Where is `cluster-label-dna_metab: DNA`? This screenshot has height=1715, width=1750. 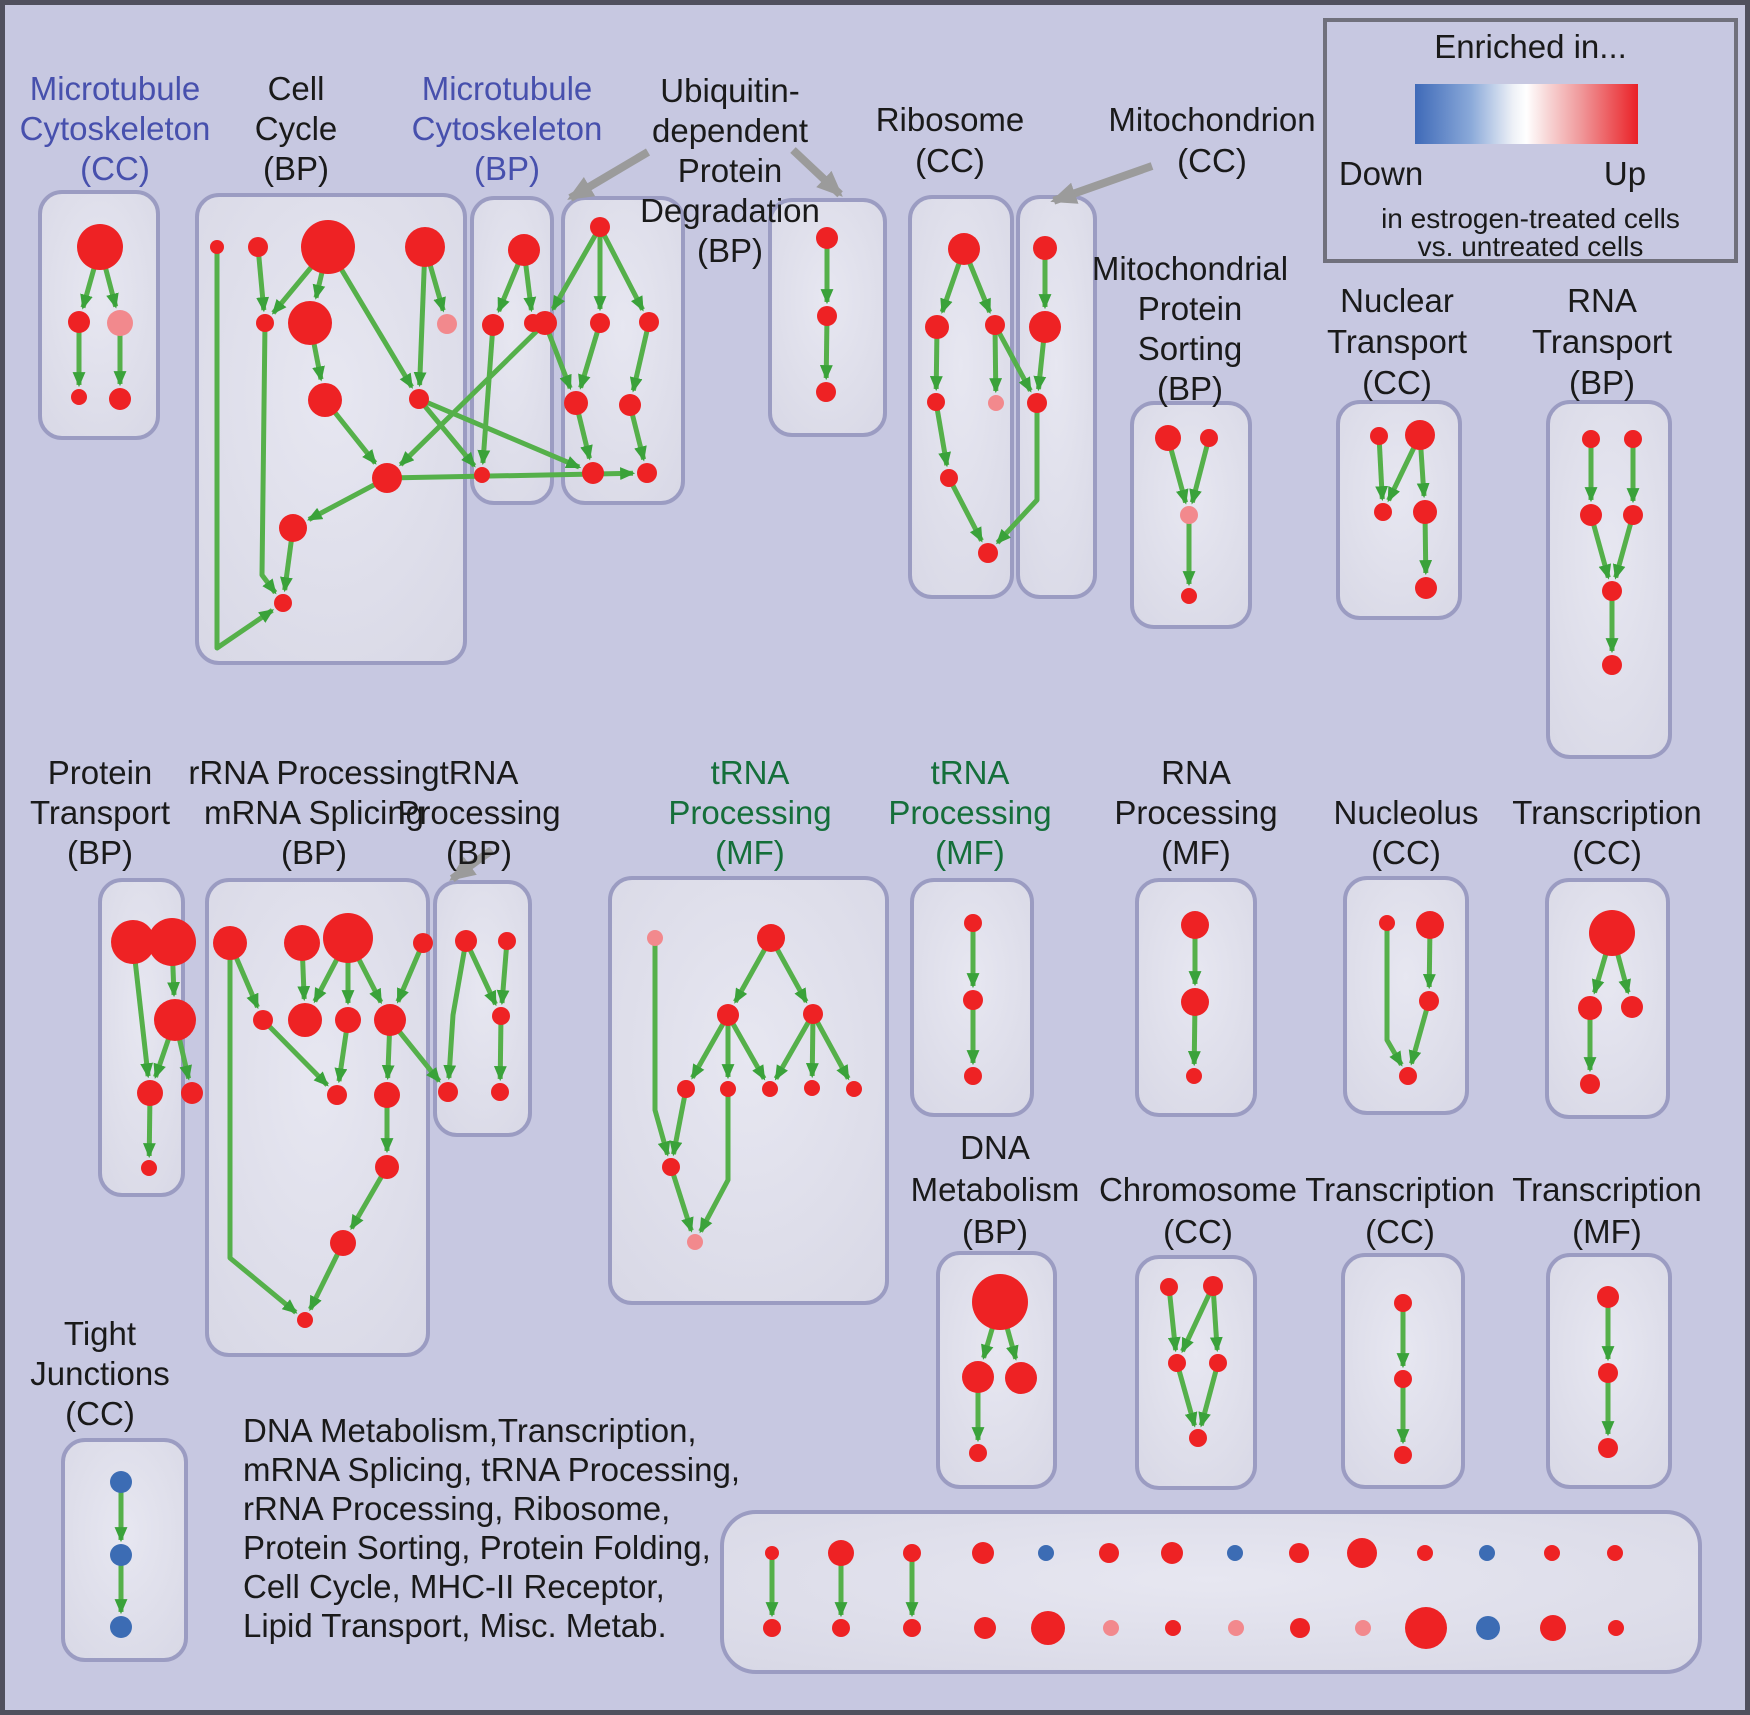
cluster-label-dna_metab: DNA is located at coordinates (995, 1147).